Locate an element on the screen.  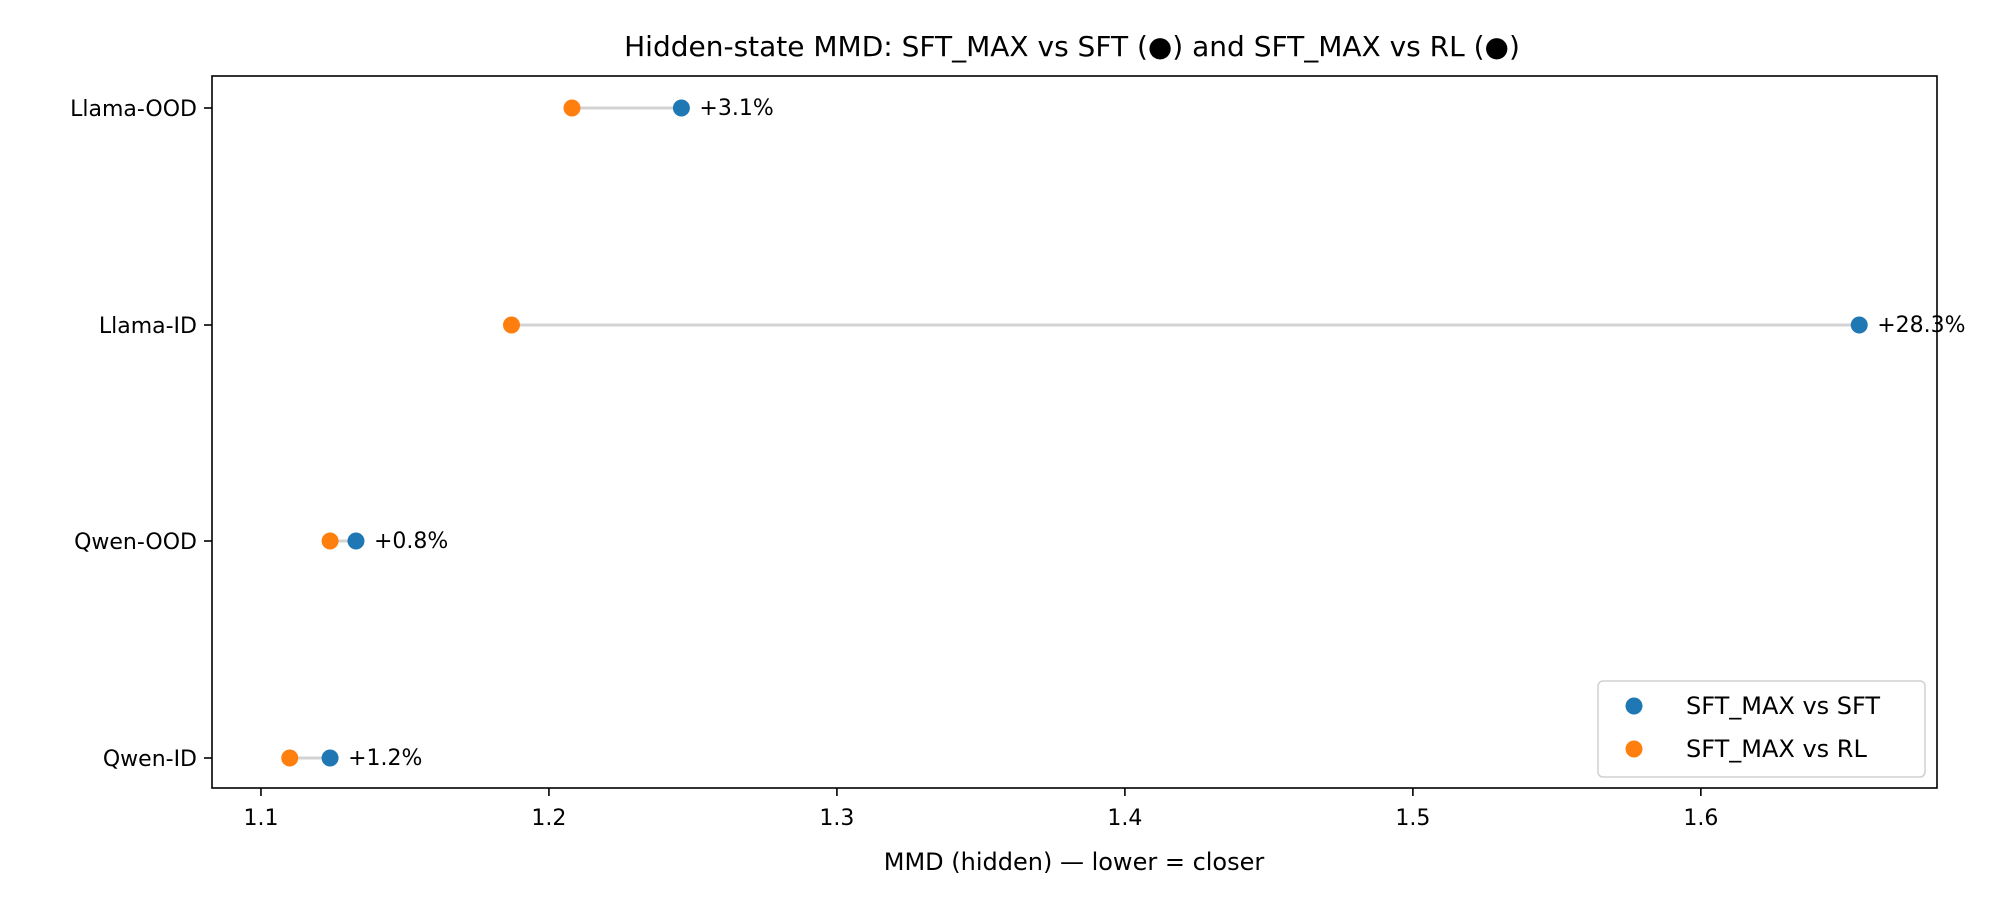
legend: SFT_MAX vs SFT SFT_MAX vs RL is located at coordinates (1761, 729).